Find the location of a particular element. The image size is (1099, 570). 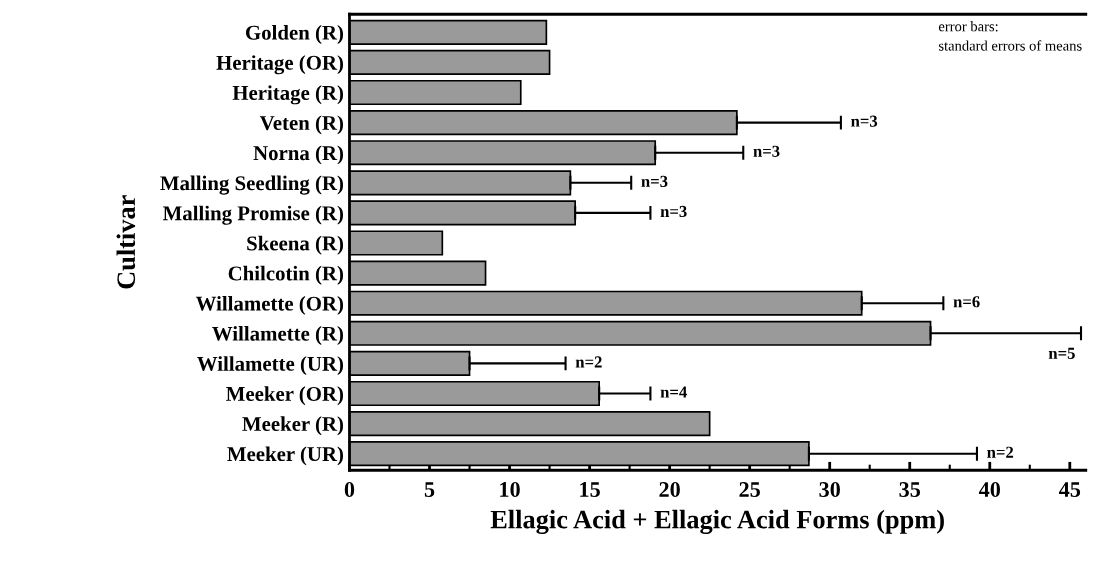

x-tick-label: 15 is located at coordinates (590, 489).